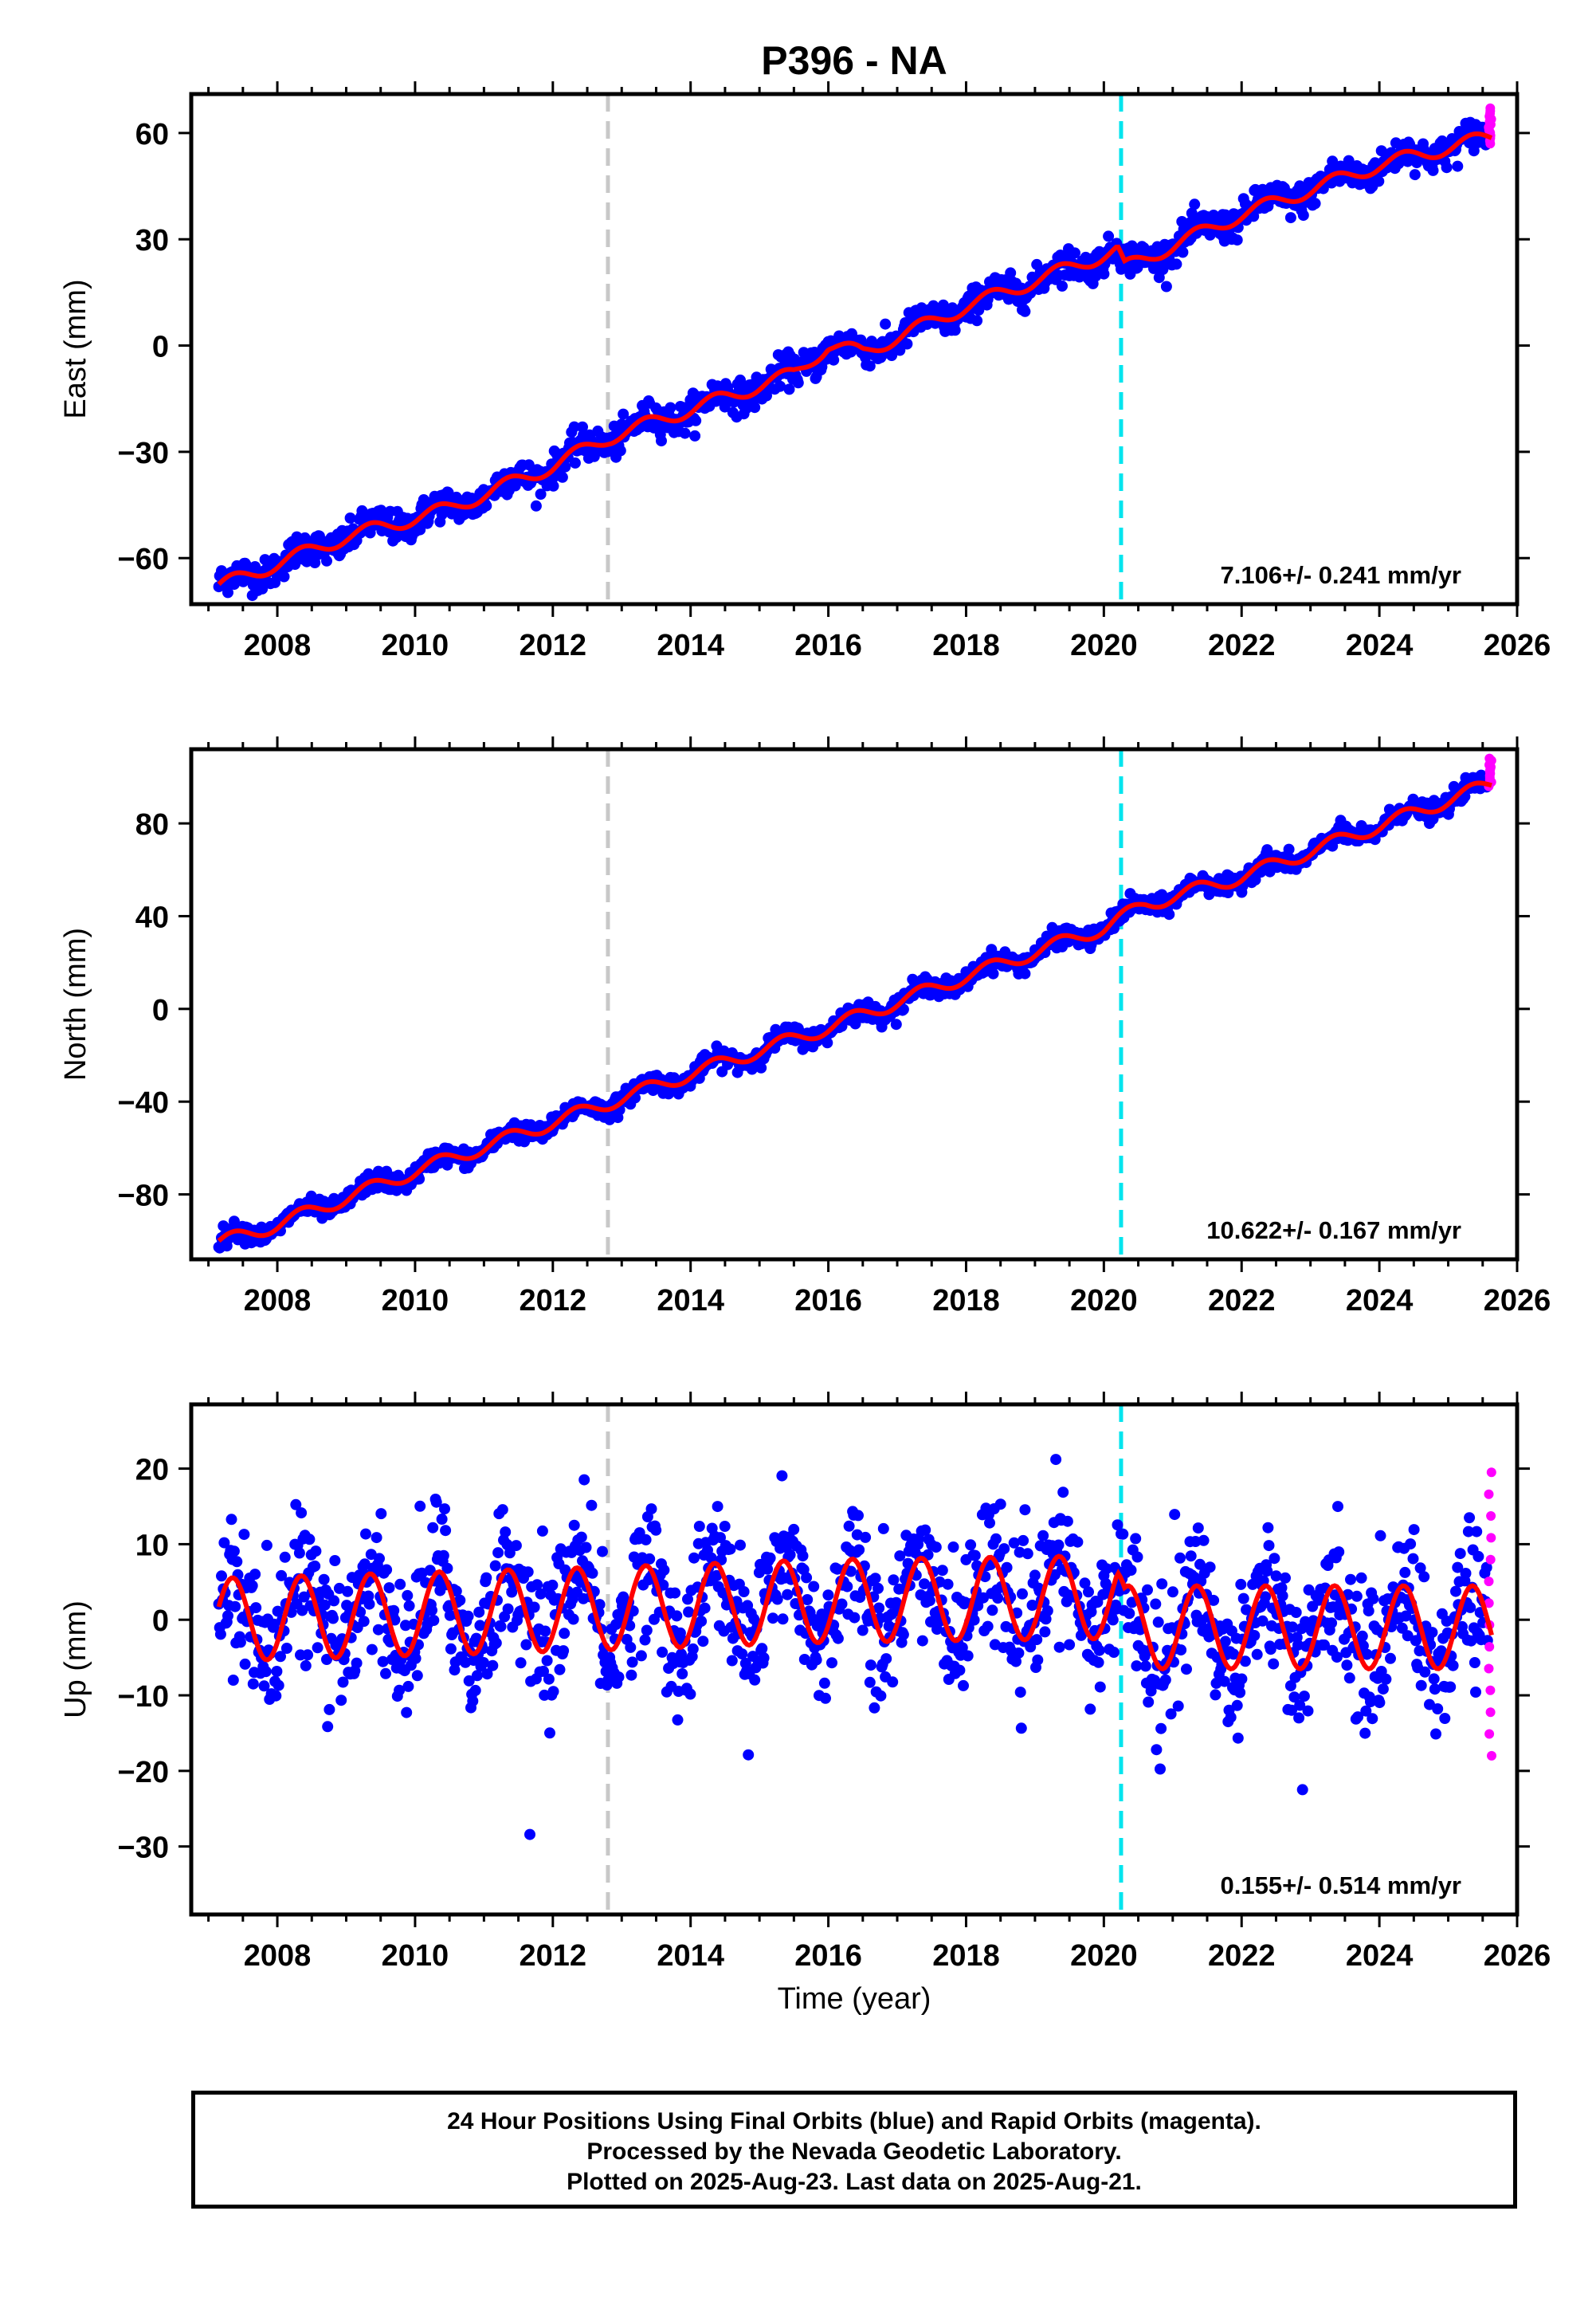 This screenshot has width=1596, height=2313. What do you see at coordinates (855, 1999) in the screenshot?
I see `x-axis-label: Time (year)` at bounding box center [855, 1999].